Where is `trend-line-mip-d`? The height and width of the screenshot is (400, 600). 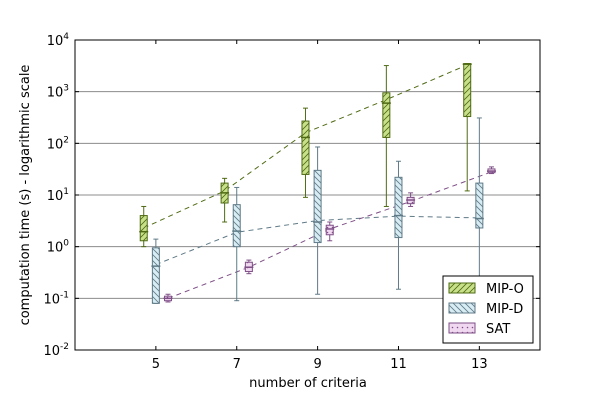
trend-line-mip-d is located at coordinates (317, 240).